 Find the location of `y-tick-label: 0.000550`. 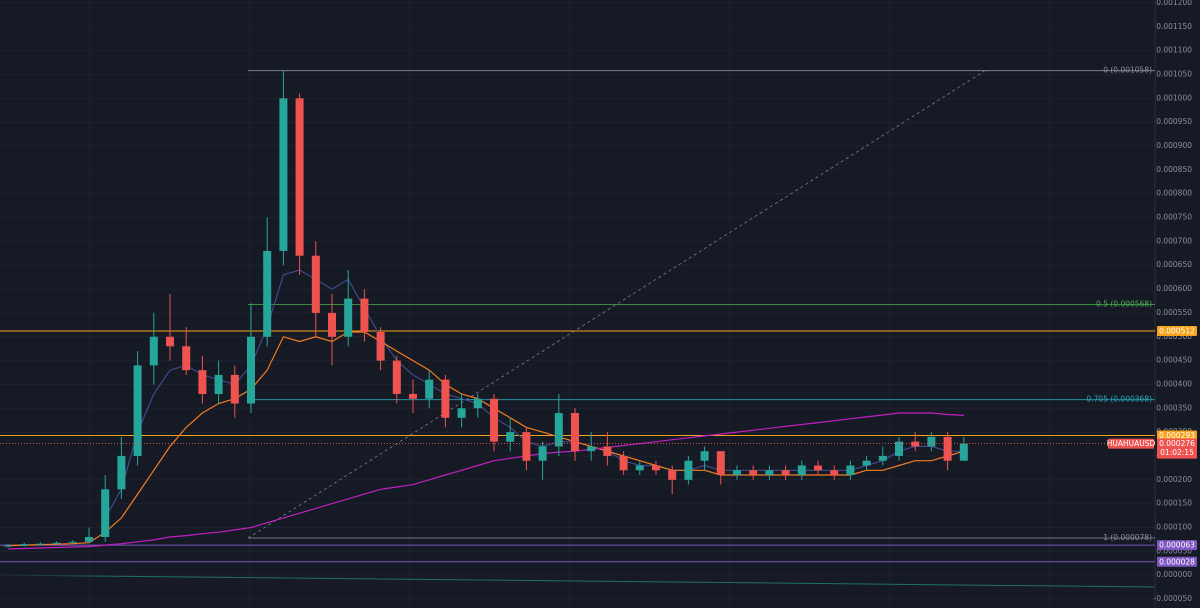

y-tick-label: 0.000550 is located at coordinates (1174, 312).